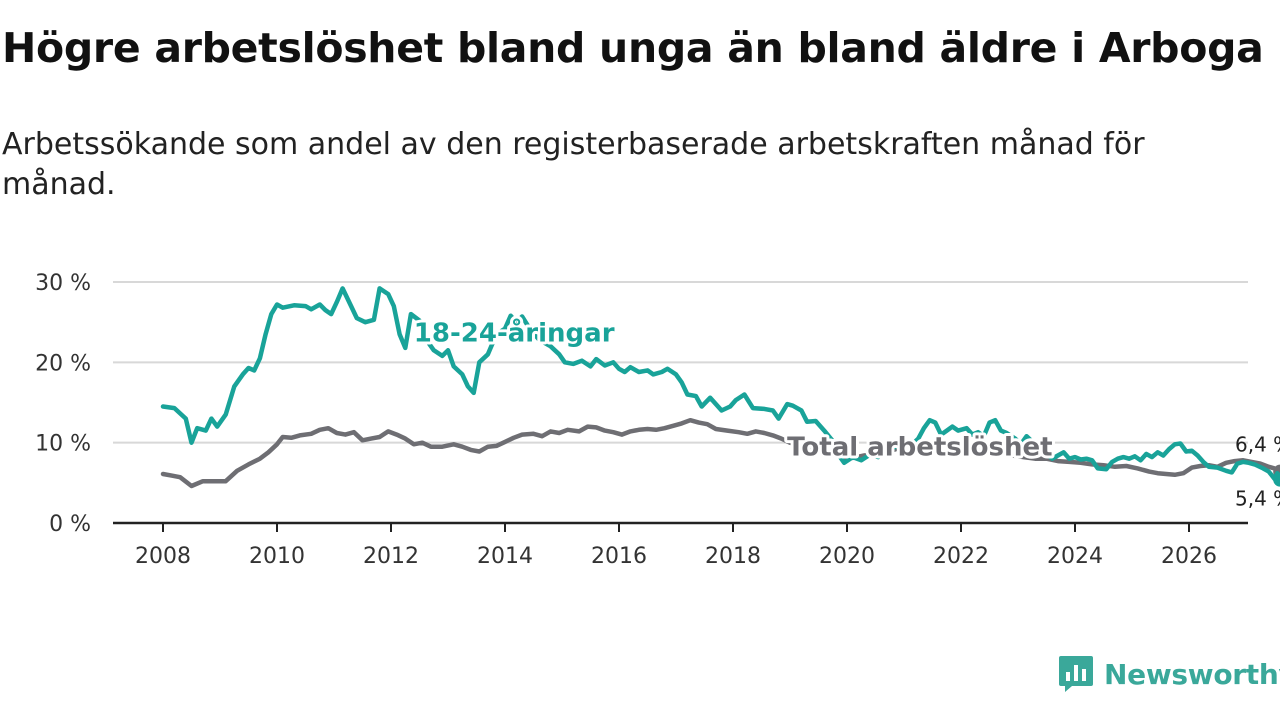  I want to click on x-tick-label: 2026, so click(1189, 556).